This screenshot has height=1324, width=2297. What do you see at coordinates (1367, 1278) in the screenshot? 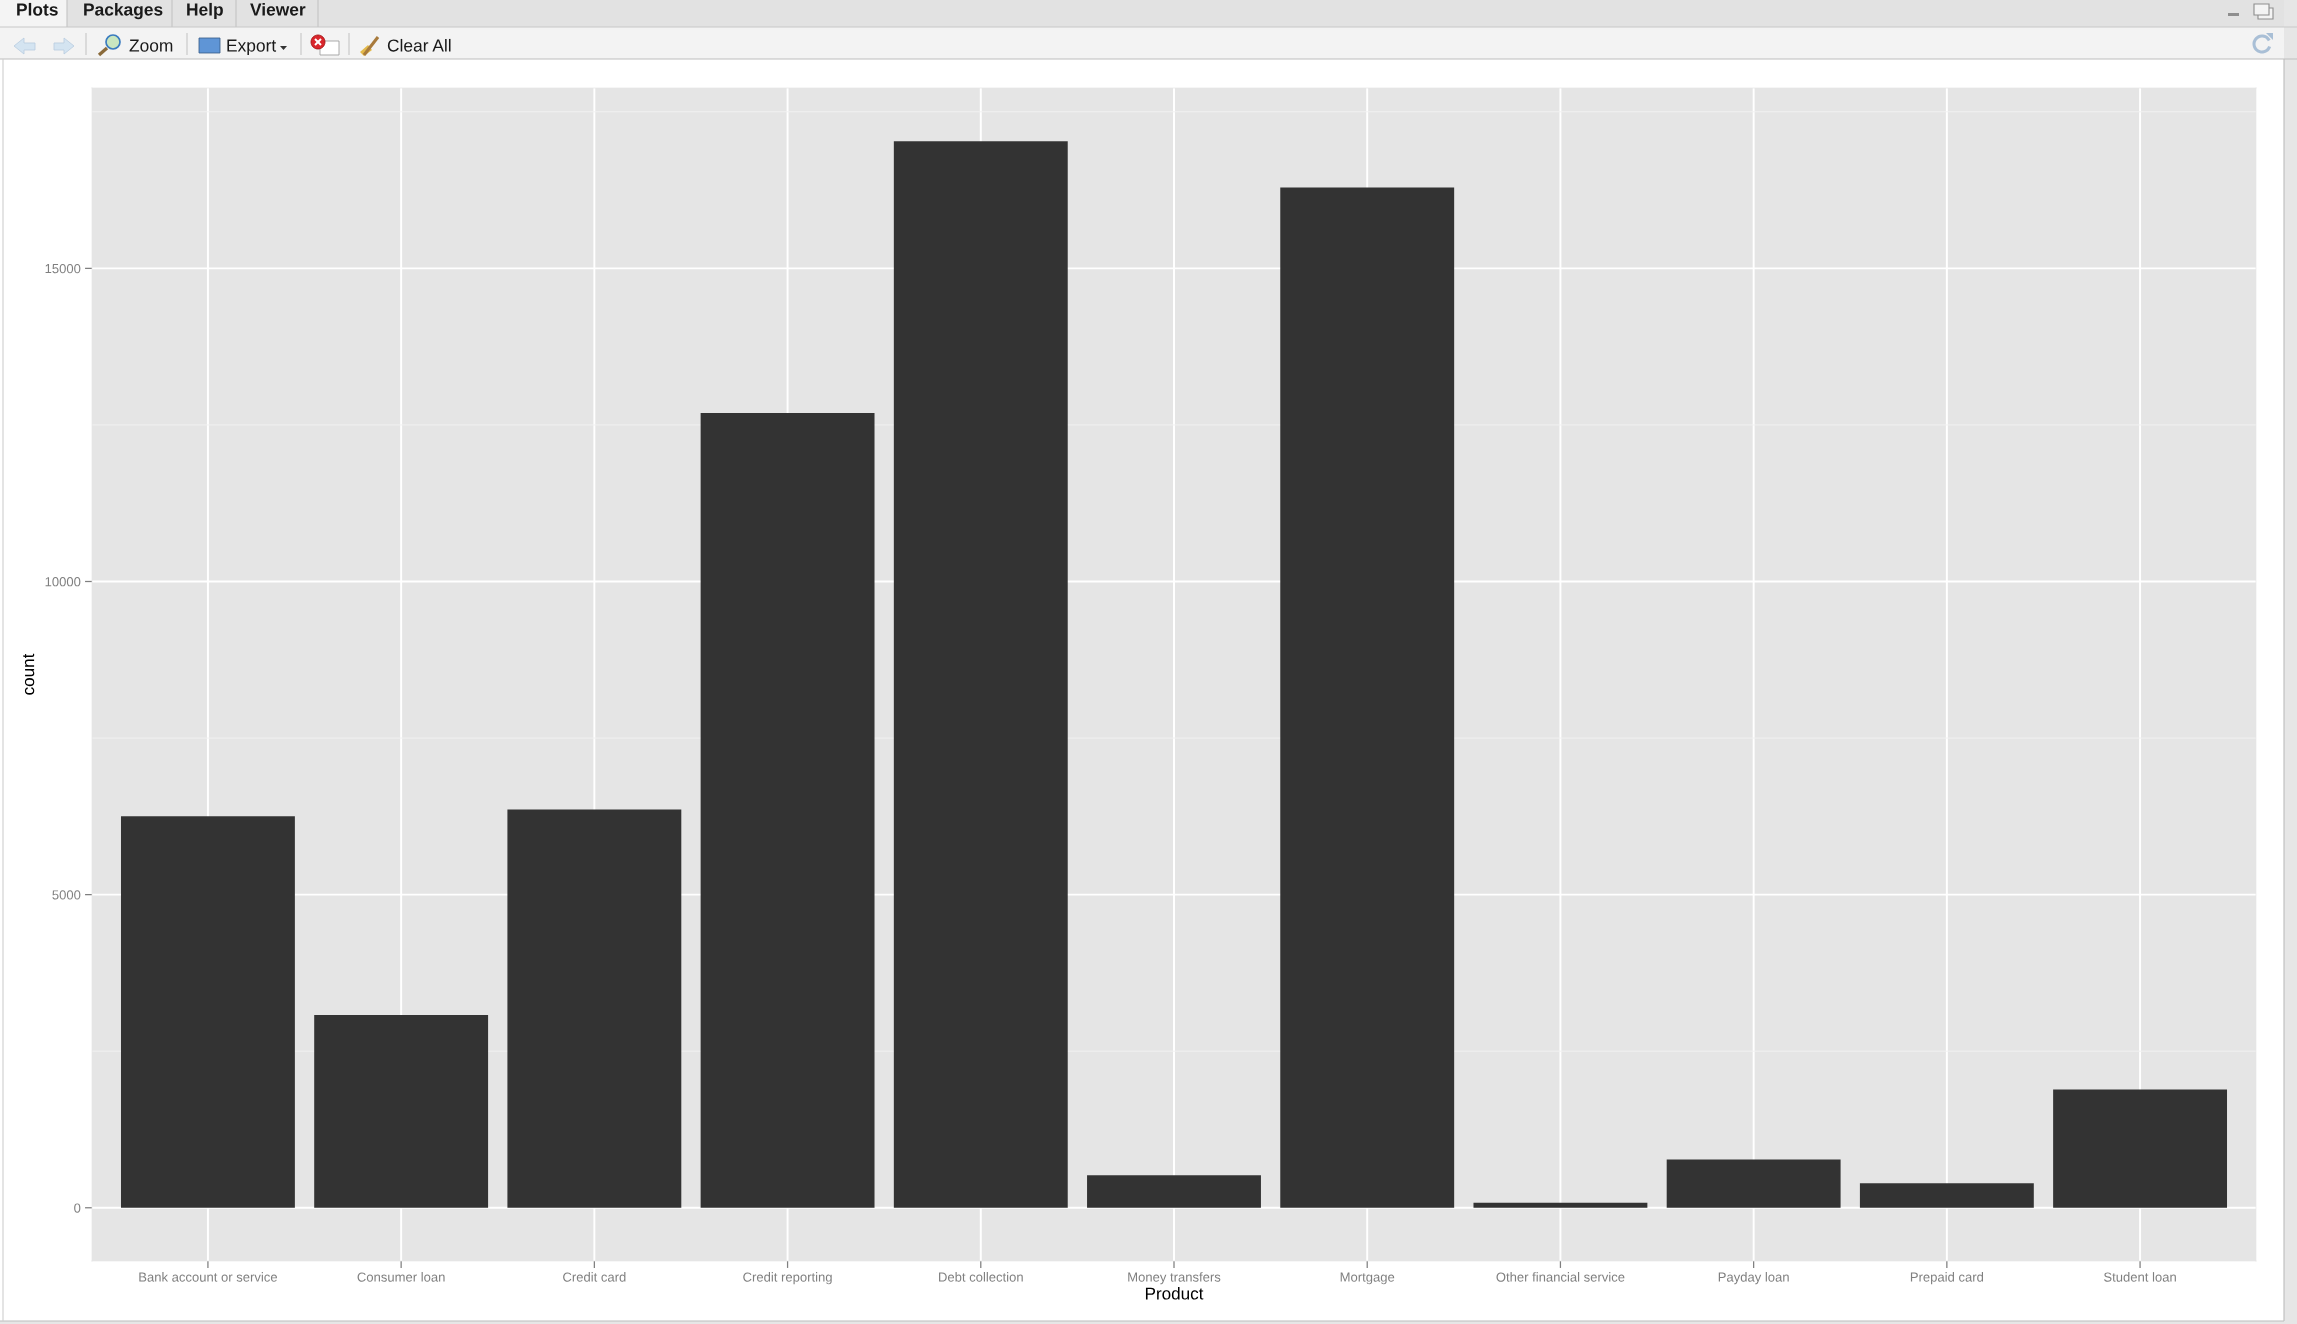
I see `x-tick-label: Mortgage` at bounding box center [1367, 1278].